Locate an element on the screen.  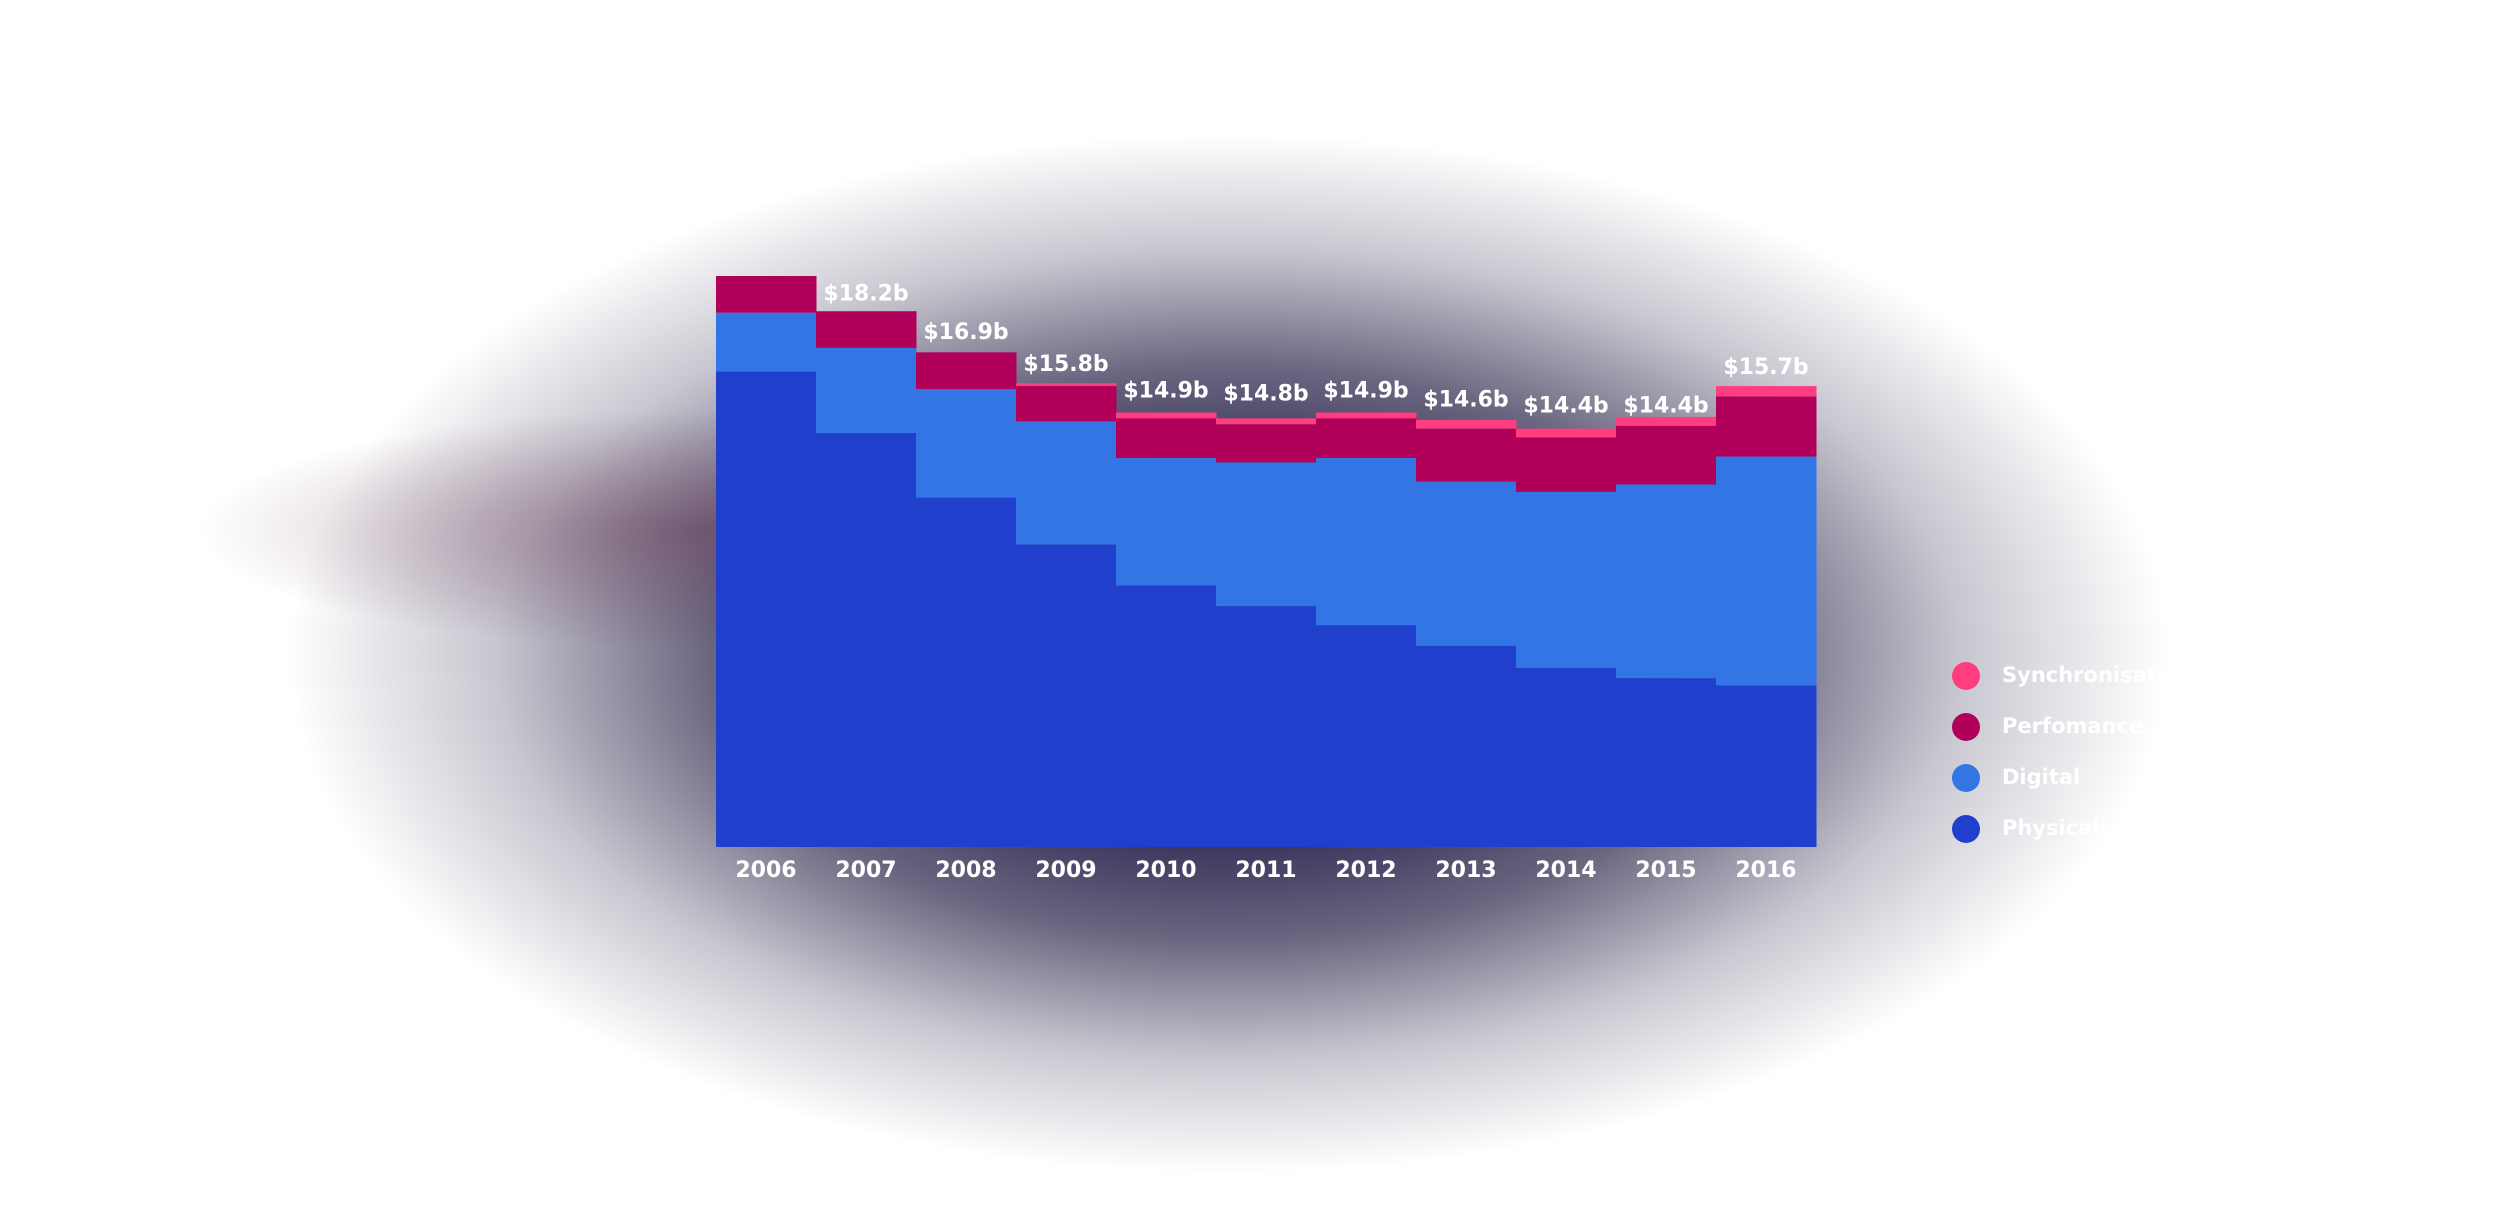
x-tick-label: 2014 is located at coordinates (1565, 870).